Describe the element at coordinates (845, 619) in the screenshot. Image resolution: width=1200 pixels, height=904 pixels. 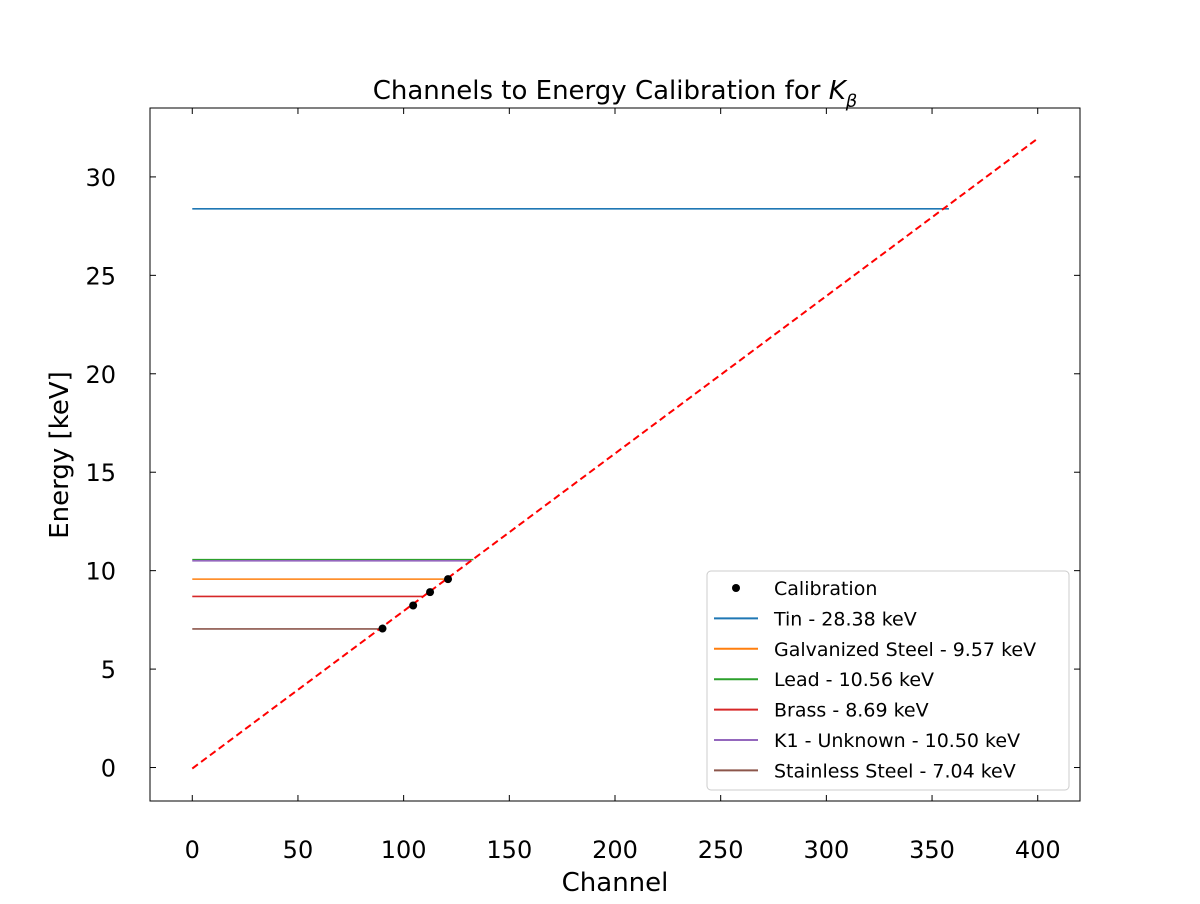
I see `legend-entry: Tin - 28.38 keV` at that location.